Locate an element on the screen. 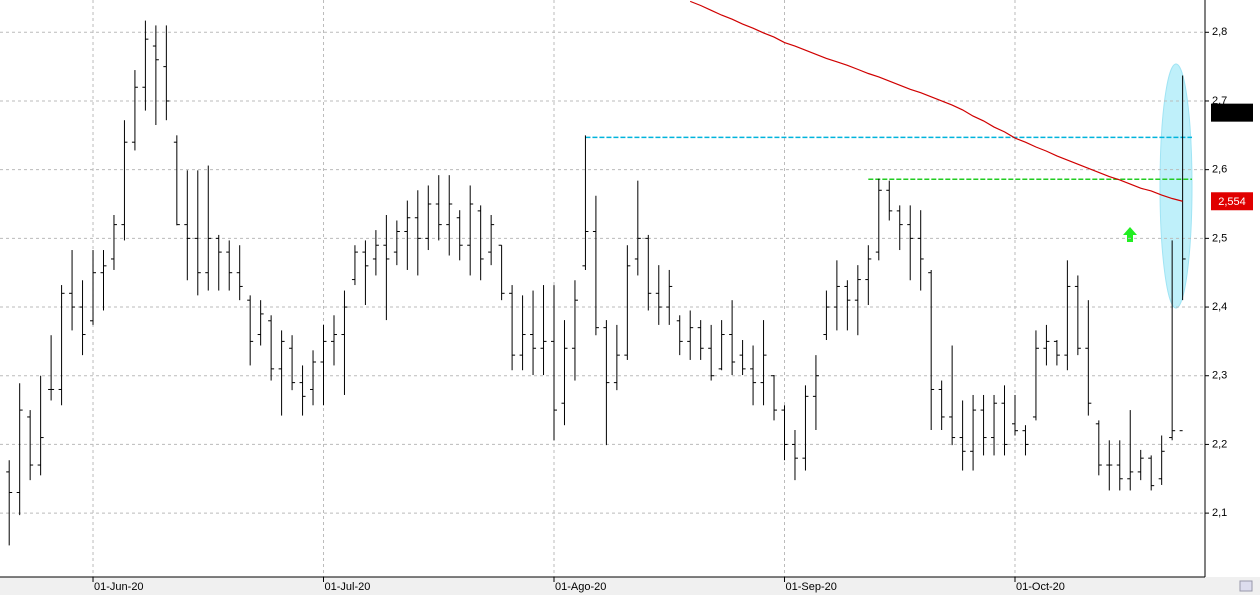 The height and width of the screenshot is (595, 1260). x-tick-label: 01-Jun-20 is located at coordinates (119, 587).